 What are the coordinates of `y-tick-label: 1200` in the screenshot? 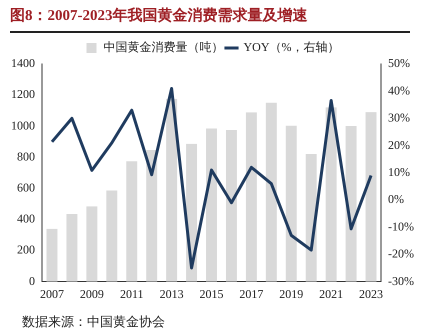 It's located at (23, 94).